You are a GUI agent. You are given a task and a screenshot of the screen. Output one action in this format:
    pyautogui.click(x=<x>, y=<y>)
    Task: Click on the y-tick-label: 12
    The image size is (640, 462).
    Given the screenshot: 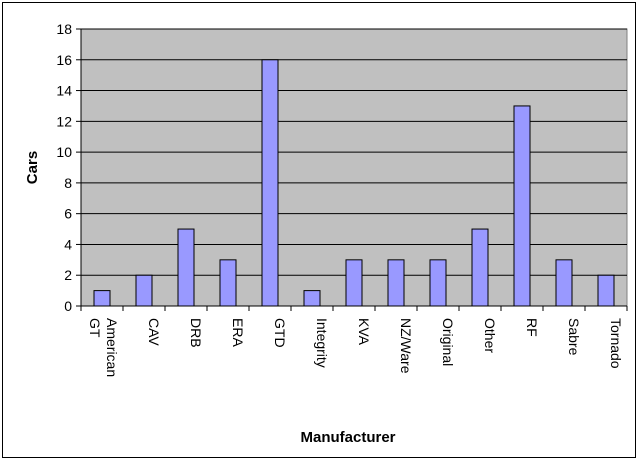 What is the action you would take?
    pyautogui.click(x=64, y=121)
    